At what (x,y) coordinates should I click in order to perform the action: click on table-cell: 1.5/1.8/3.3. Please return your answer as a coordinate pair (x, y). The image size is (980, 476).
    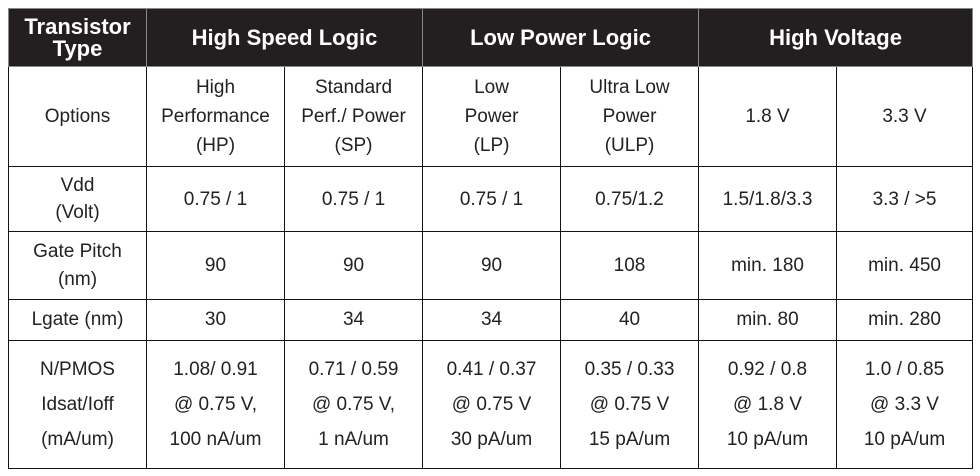
    Looking at the image, I should click on (768, 199).